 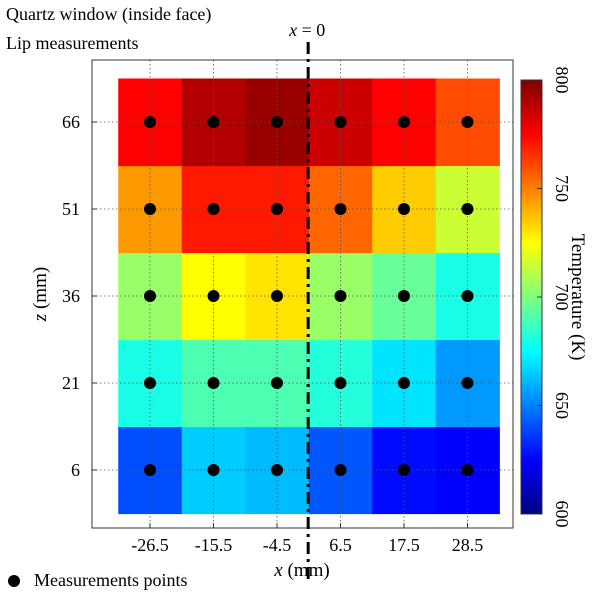 What do you see at coordinates (562, 405) in the screenshot?
I see `colorbar-tick-label: 650` at bounding box center [562, 405].